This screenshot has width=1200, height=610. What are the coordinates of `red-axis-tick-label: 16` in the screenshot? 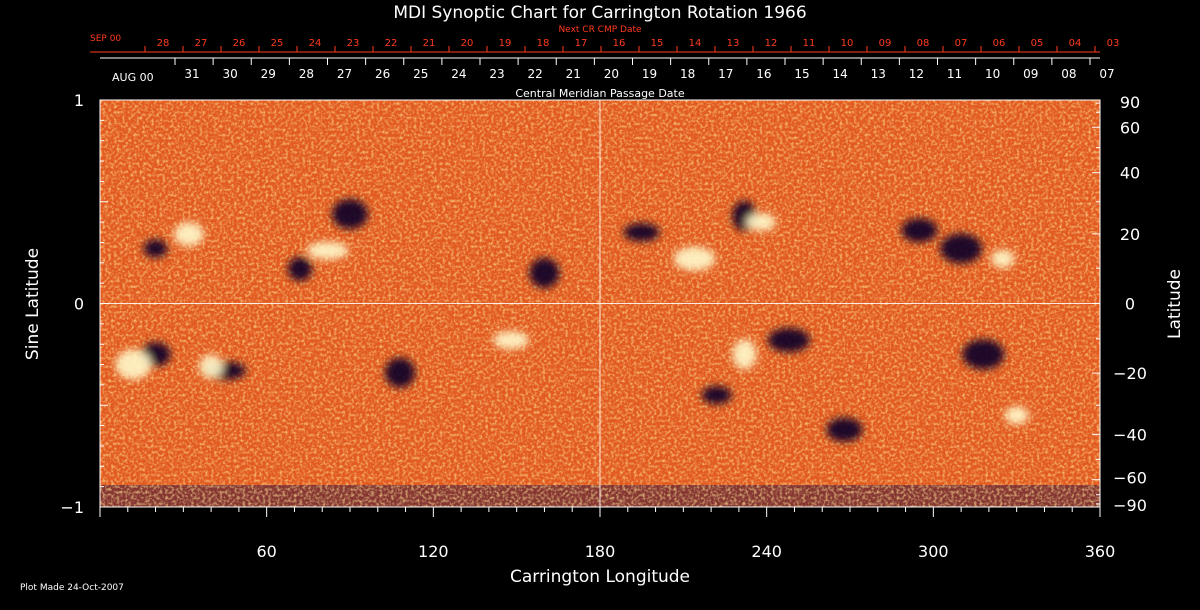 It's located at (619, 43).